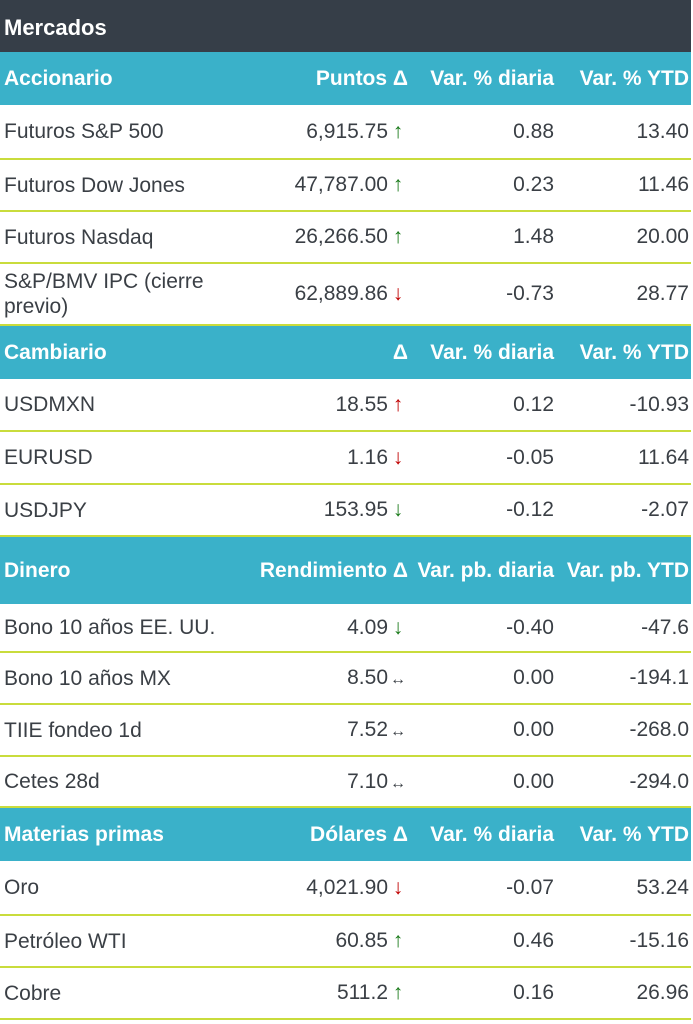 This screenshot has width=693, height=1024. Describe the element at coordinates (361, 78) in the screenshot. I see `col-header-label: Puntos Δ` at that location.